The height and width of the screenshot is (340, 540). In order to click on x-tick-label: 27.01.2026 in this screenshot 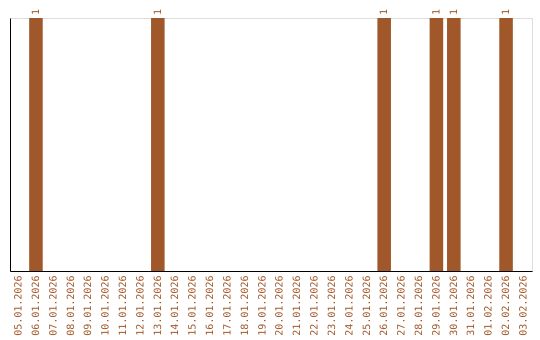, I will do `click(402, 306)`.